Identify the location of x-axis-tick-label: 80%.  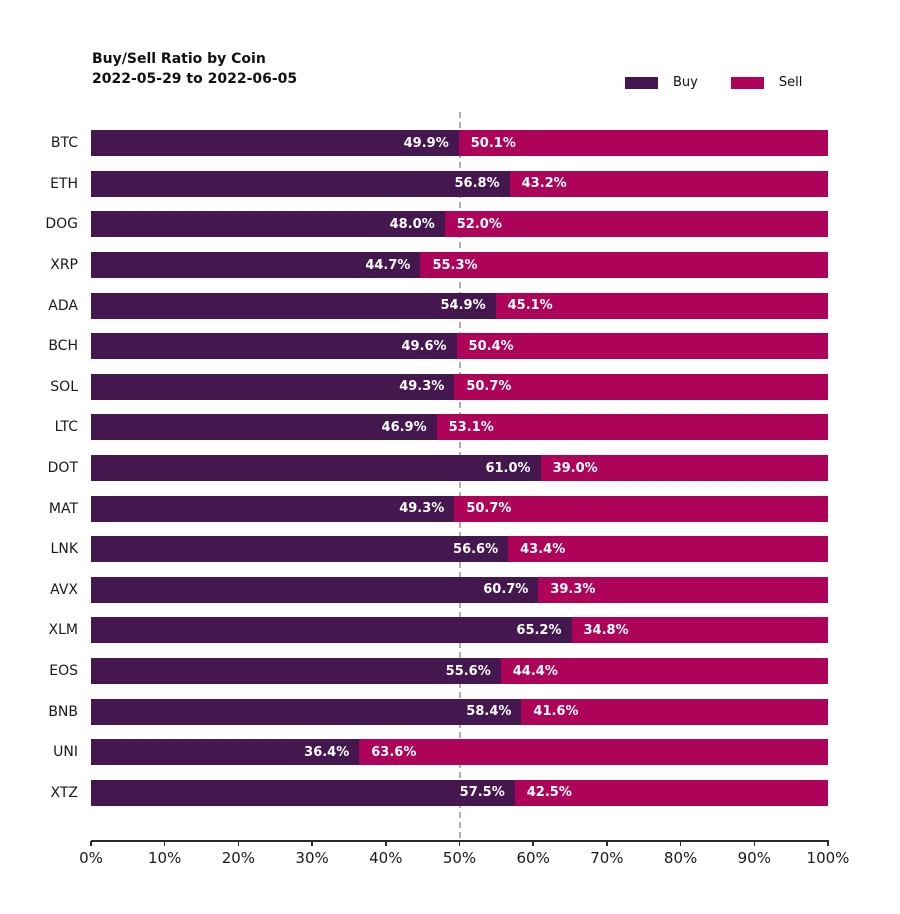
(680, 858).